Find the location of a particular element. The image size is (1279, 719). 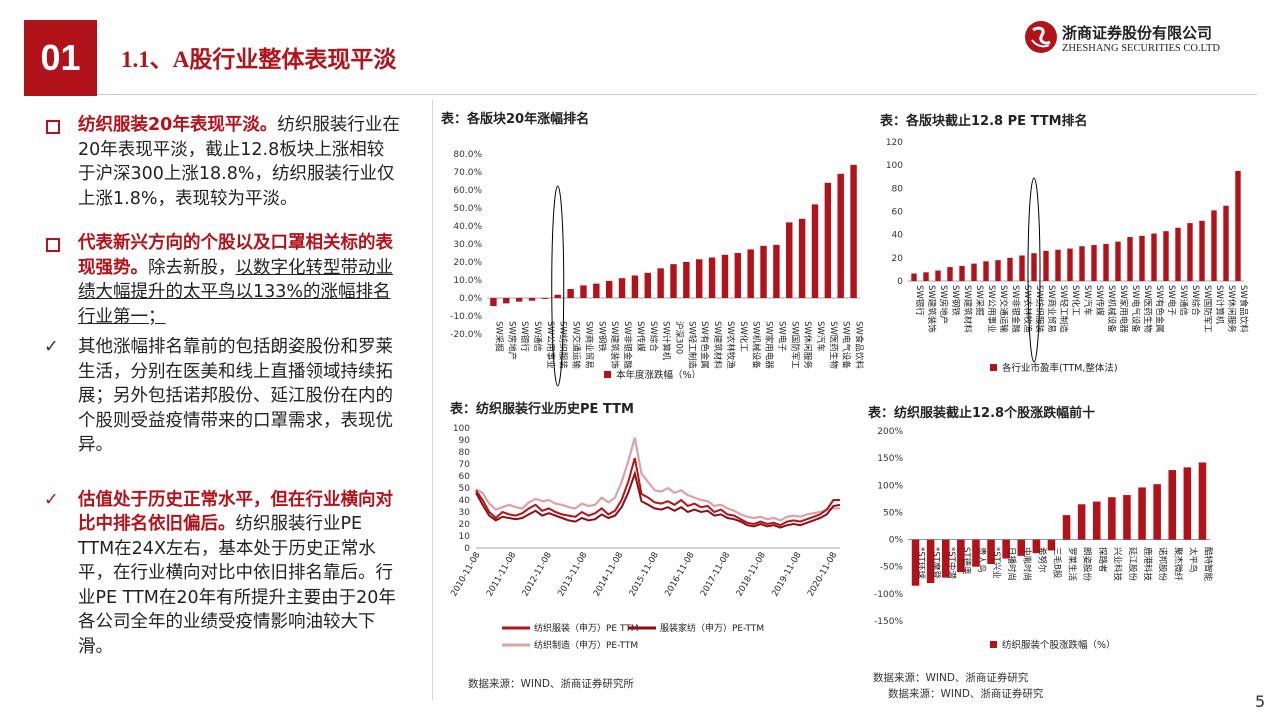

y-tick-label: 80.0% is located at coordinates (467, 155).